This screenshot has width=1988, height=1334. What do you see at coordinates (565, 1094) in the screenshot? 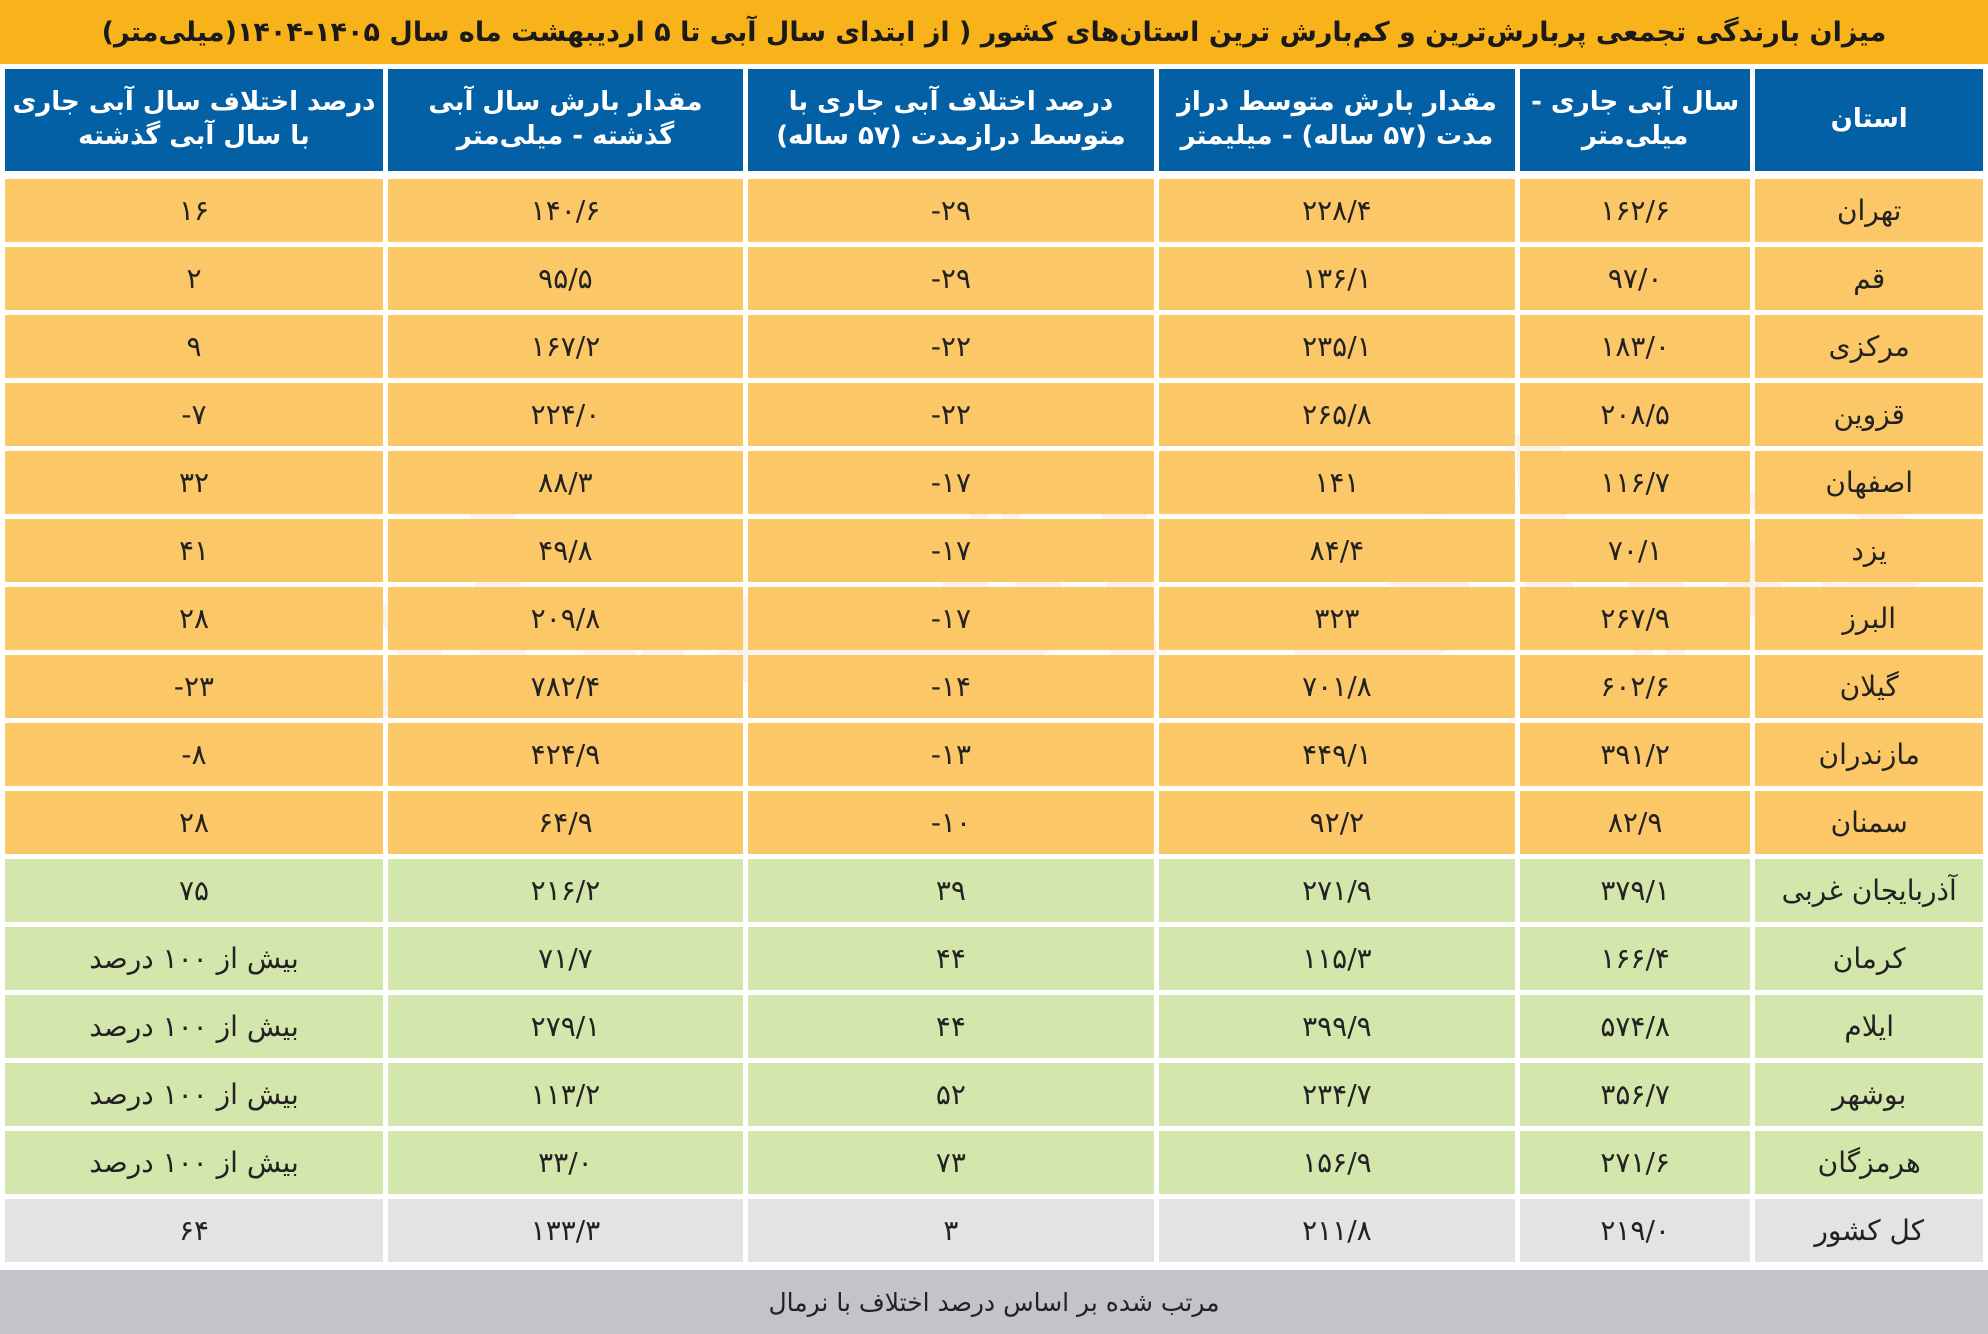
I see `previous-year-cell: ۱۱۳/۲` at bounding box center [565, 1094].